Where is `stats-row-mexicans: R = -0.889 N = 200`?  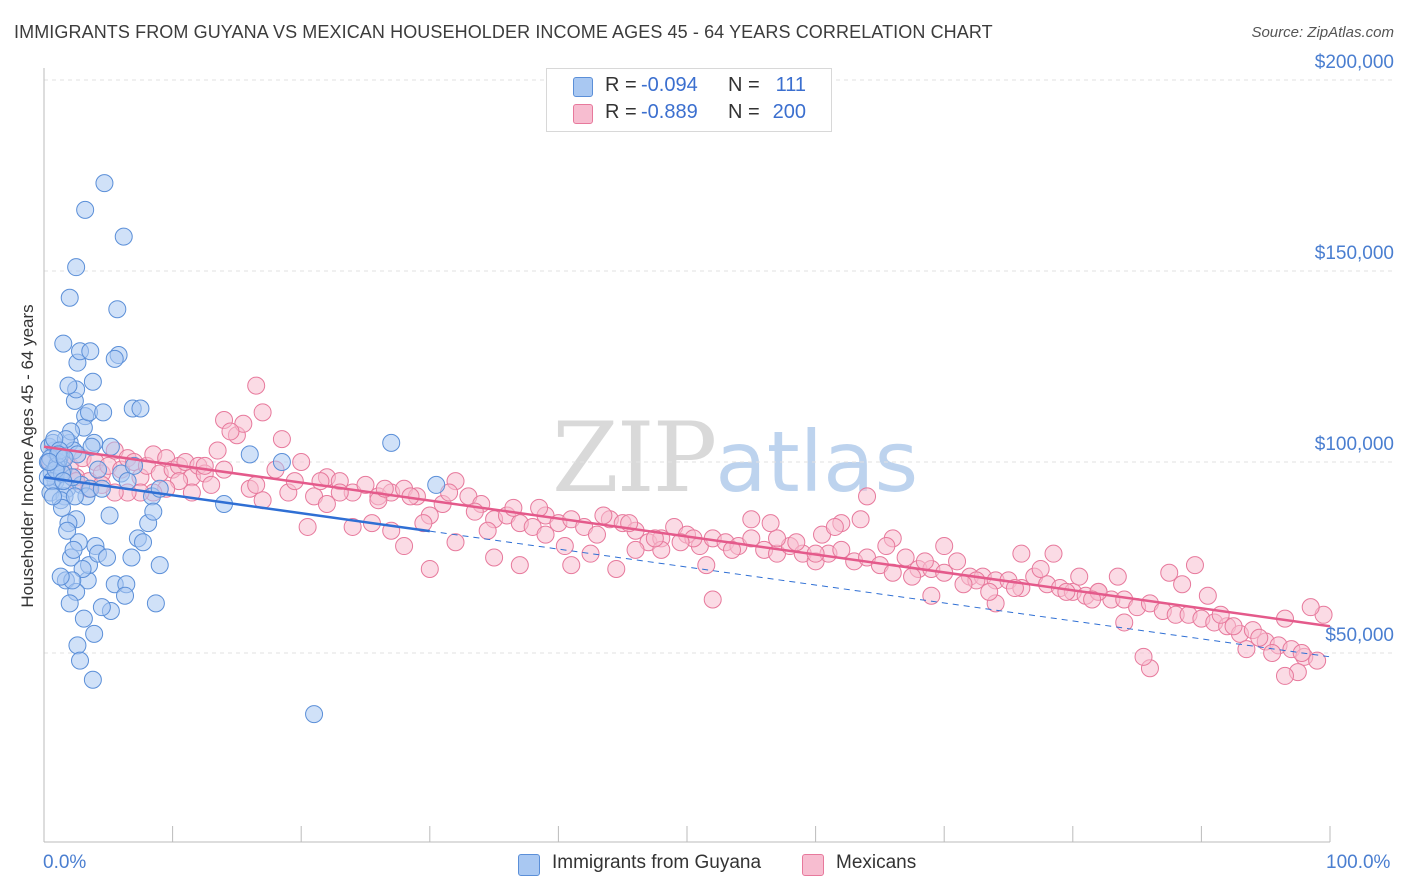
stats-row-mexicans: R = -0.889 N = 200 is located at coordinates (689, 114).